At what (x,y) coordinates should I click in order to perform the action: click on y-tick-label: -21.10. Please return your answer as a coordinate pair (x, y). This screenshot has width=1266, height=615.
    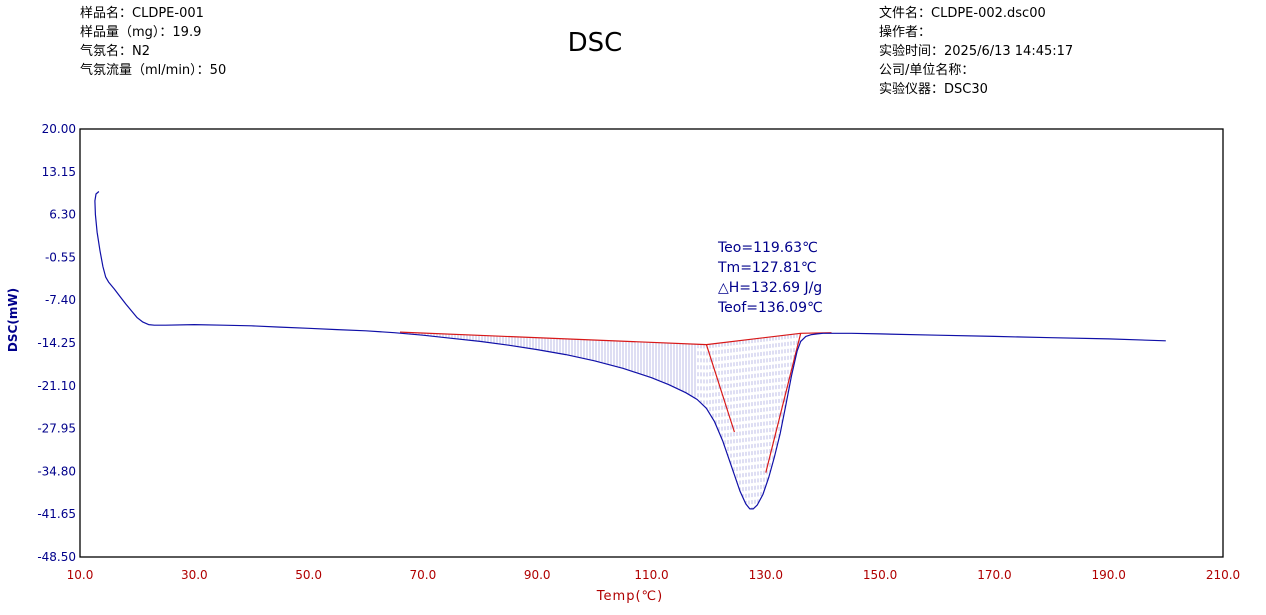
    Looking at the image, I should click on (56, 386).